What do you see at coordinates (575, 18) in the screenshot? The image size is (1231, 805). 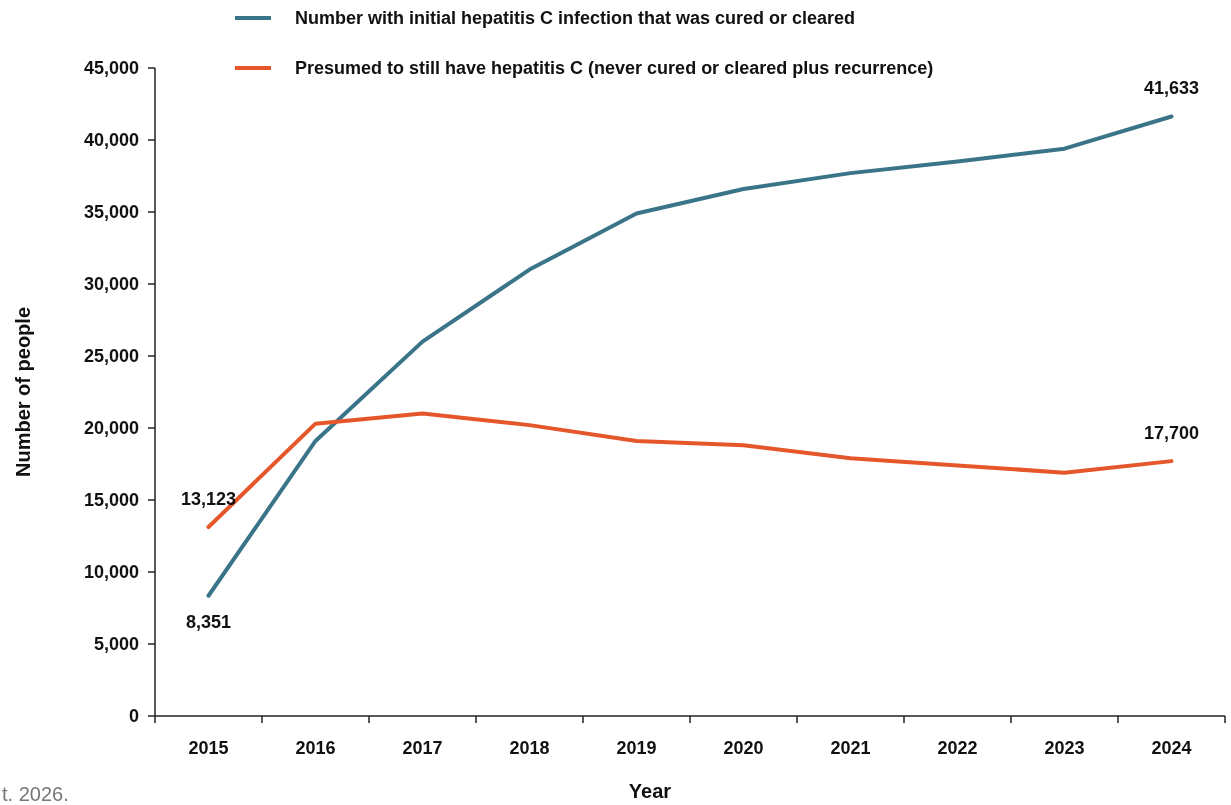 I see `legend-label: Number with initial hepatitis C infection that was cured or cleared` at bounding box center [575, 18].